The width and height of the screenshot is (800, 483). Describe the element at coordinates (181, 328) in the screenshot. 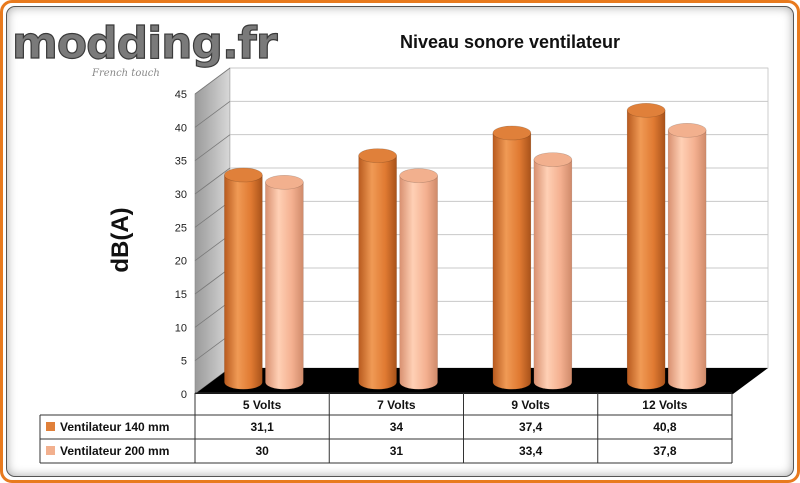

I see `y-tick-label: 10` at that location.